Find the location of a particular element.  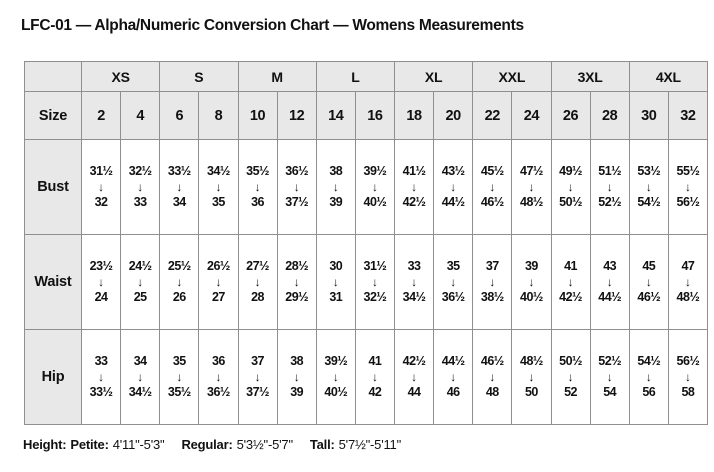

range-cell: 36½ ↓ 37½ is located at coordinates (296, 187).